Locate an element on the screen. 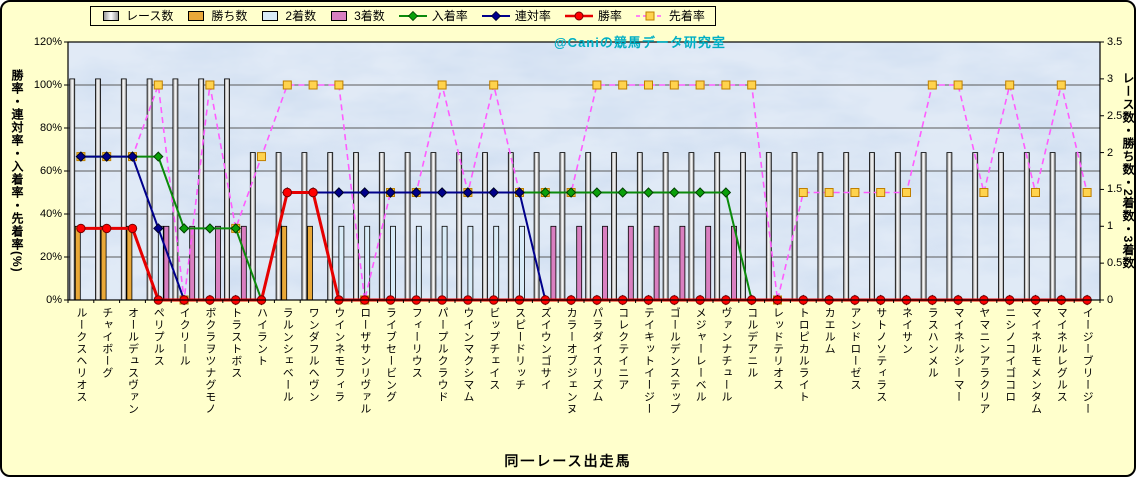 The height and width of the screenshot is (477, 1136). x-axis-label: パラダイスリズム is located at coordinates (596, 355).